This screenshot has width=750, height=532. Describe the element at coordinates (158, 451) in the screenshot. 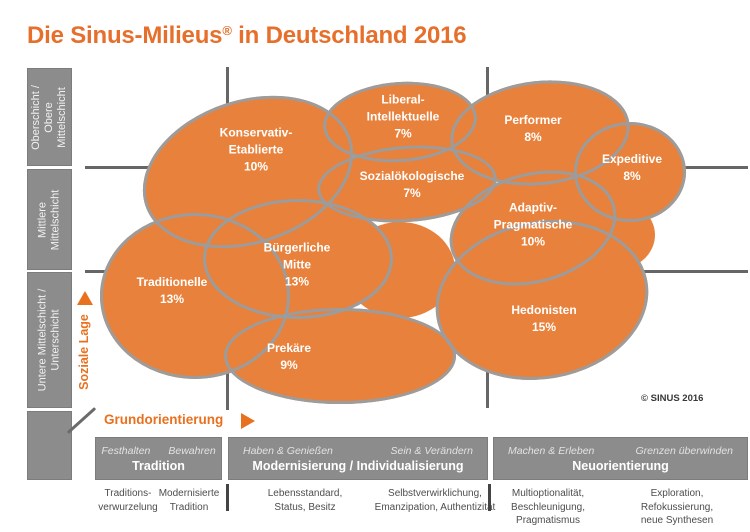

I see `orientation-sub-labels: Festhalten Bewahren` at that location.